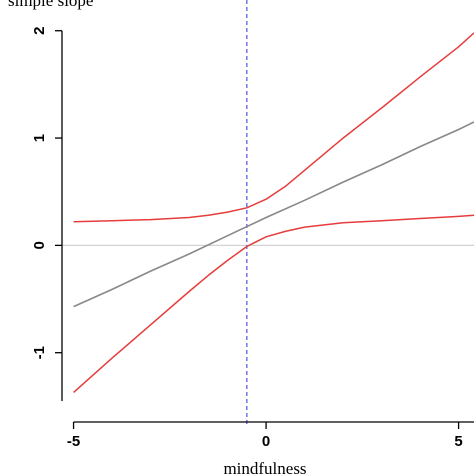 The width and height of the screenshot is (474, 474). Describe the element at coordinates (39, 138) in the screenshot. I see `y-tick-label: 1` at that location.